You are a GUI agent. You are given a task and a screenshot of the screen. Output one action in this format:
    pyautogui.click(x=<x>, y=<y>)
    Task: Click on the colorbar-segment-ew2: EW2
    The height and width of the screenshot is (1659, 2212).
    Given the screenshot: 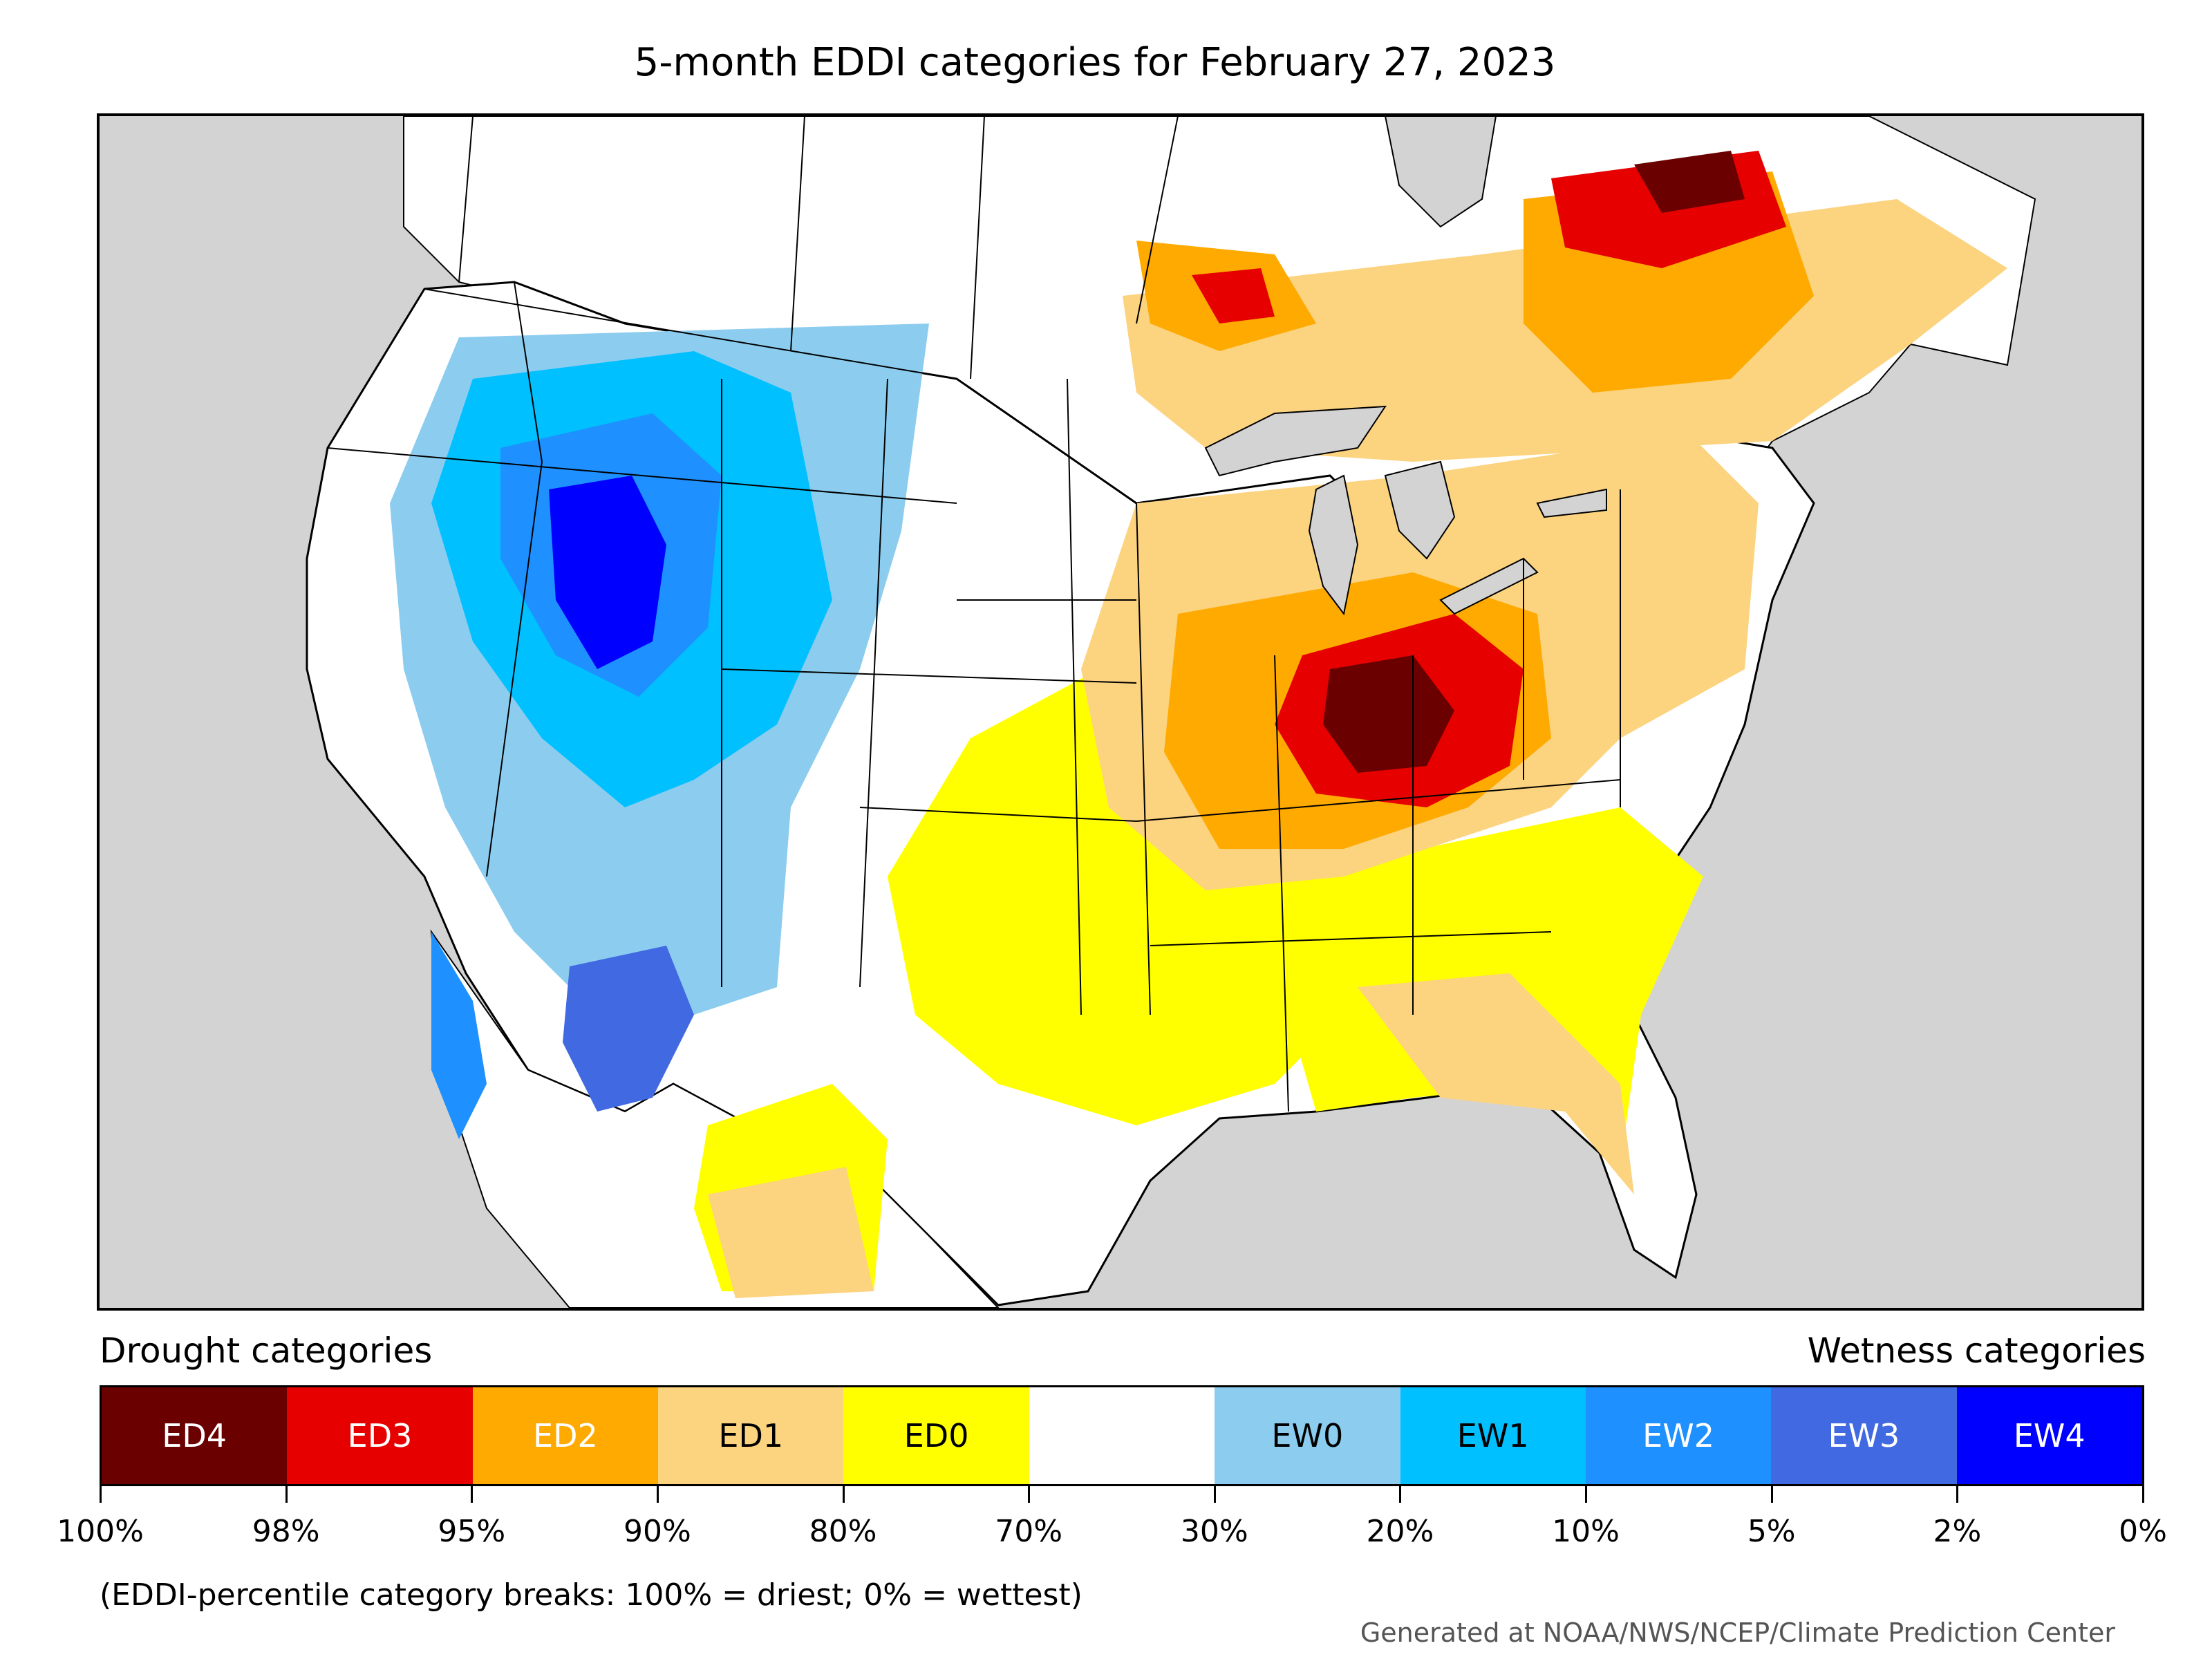 What is the action you would take?
    pyautogui.click(x=1679, y=1436)
    